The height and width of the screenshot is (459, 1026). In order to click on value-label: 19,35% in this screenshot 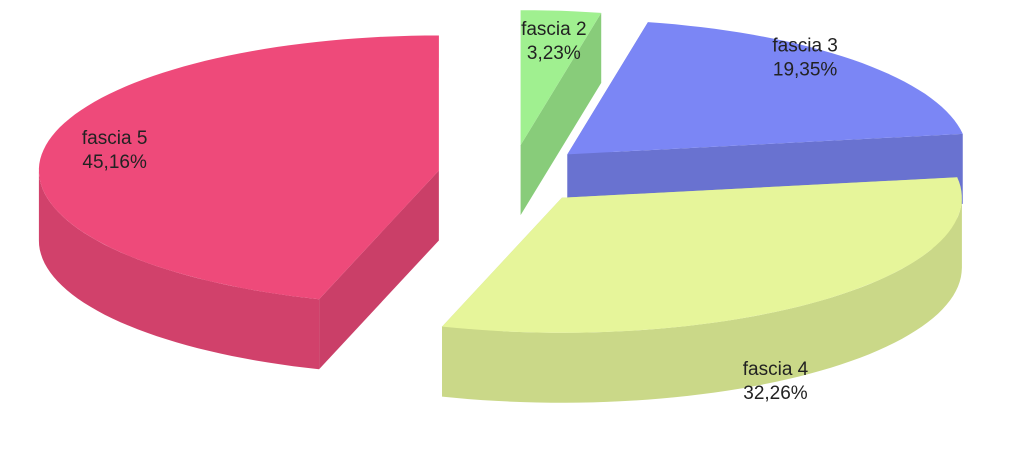, I will do `click(805, 70)`.